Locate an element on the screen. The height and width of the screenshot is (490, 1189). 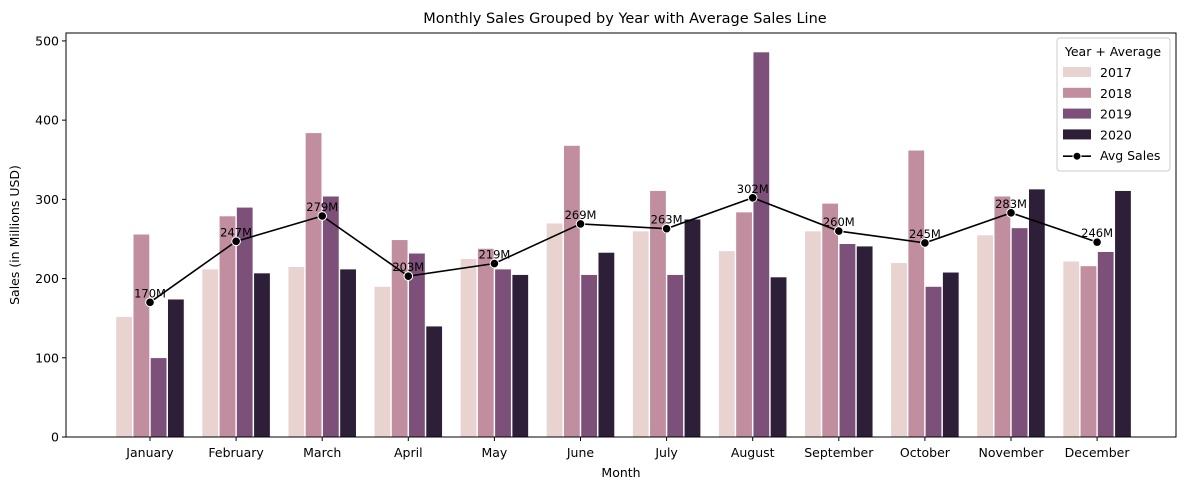
bar-2018-september is located at coordinates (830, 320).